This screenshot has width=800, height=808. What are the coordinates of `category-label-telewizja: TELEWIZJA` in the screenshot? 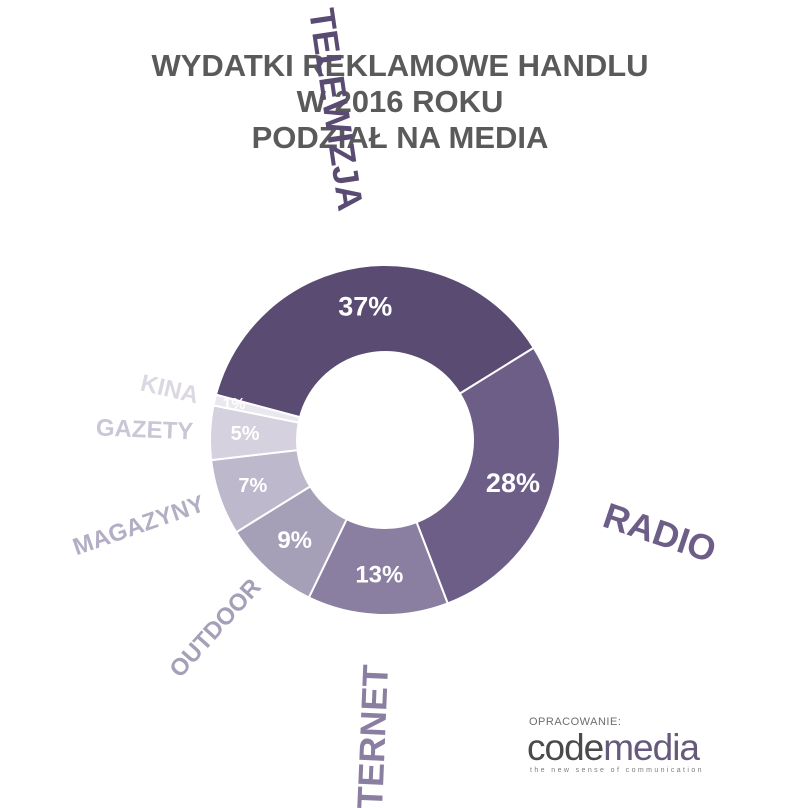 It's located at (336, 110).